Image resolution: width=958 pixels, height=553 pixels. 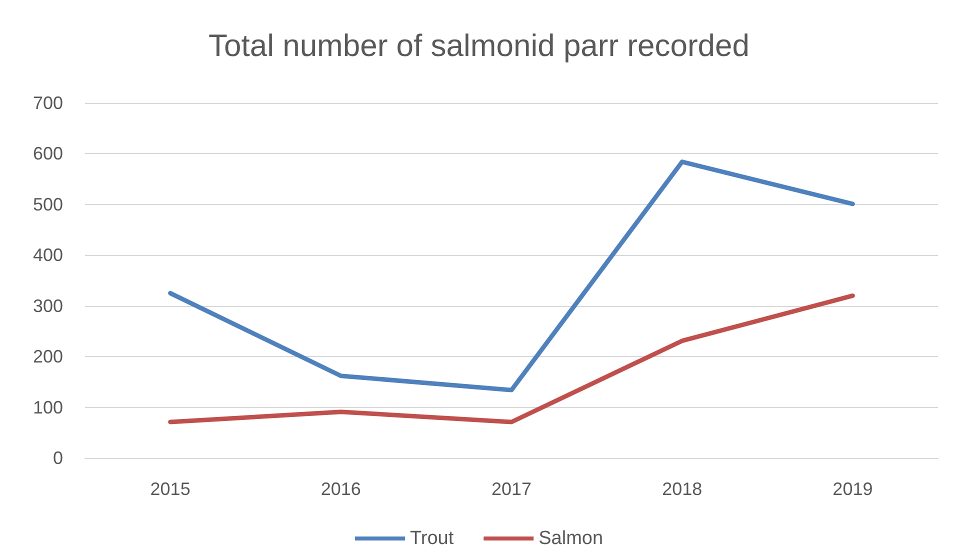 I want to click on y-tick-label: 0, so click(x=57, y=458).